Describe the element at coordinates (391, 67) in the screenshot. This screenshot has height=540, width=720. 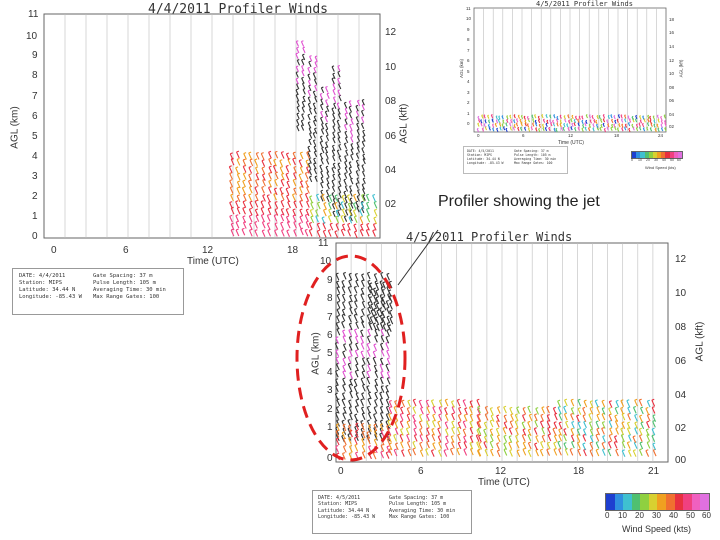
I see `y-tick-label-right: 10` at that location.